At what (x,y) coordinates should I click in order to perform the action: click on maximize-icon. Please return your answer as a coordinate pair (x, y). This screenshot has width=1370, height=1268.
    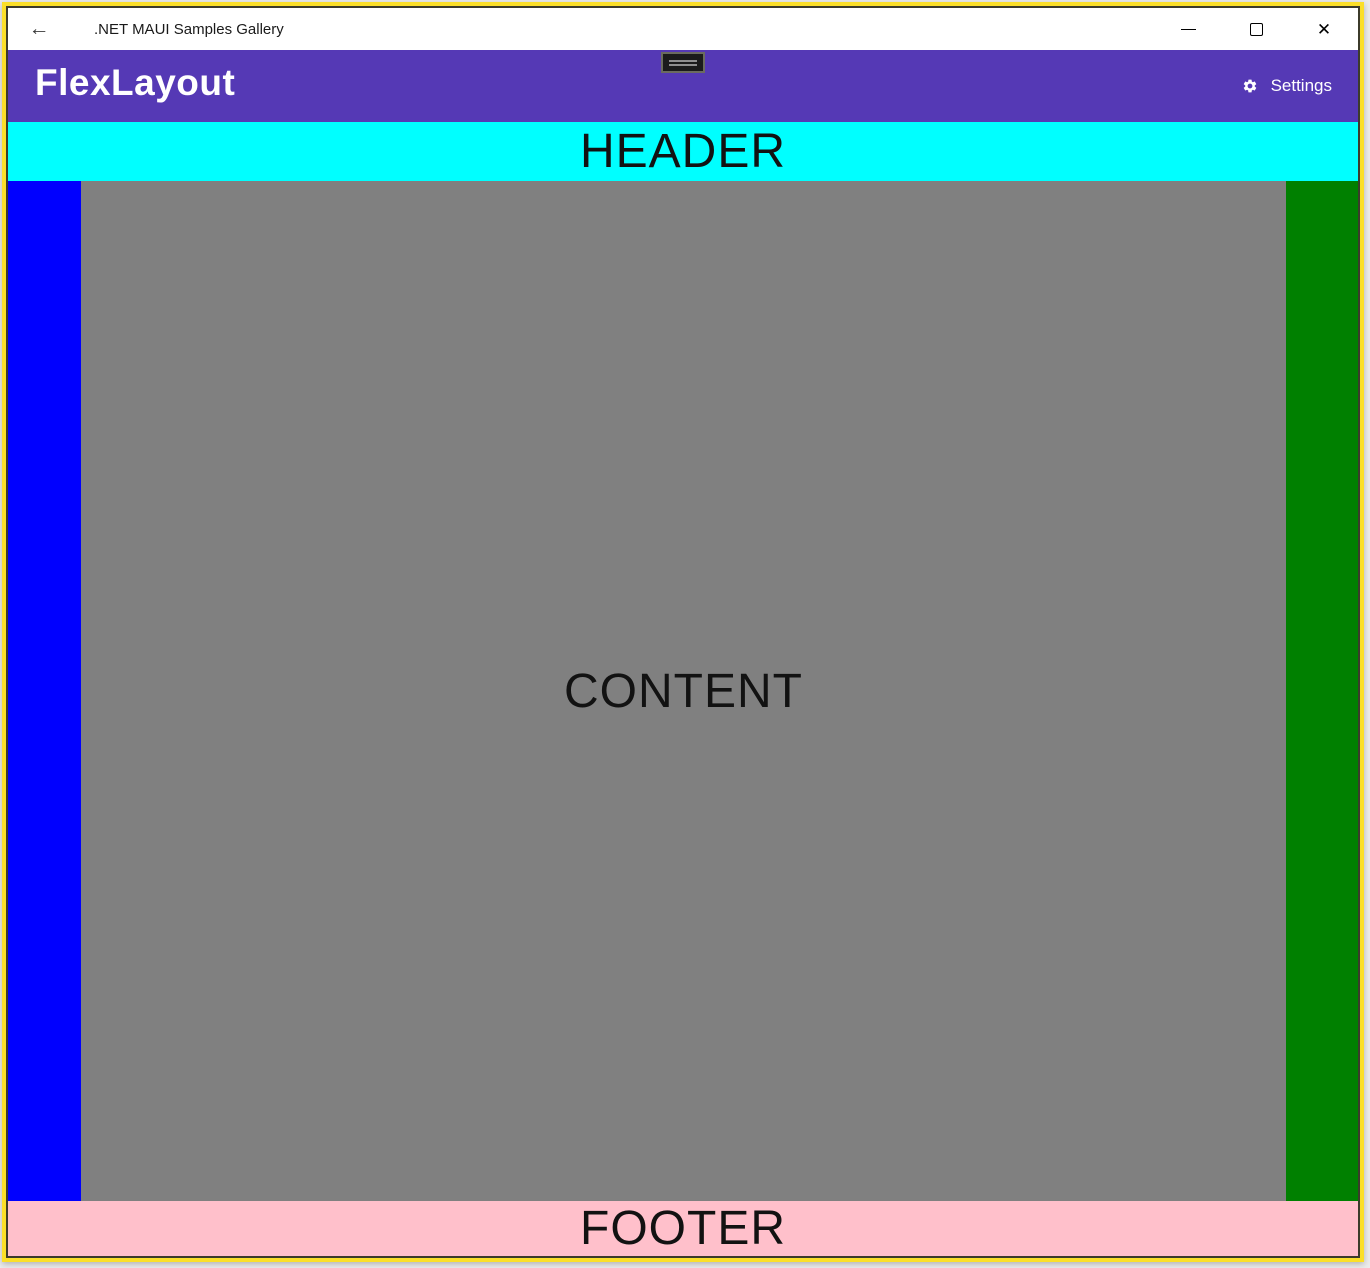
    Looking at the image, I should click on (1256, 29).